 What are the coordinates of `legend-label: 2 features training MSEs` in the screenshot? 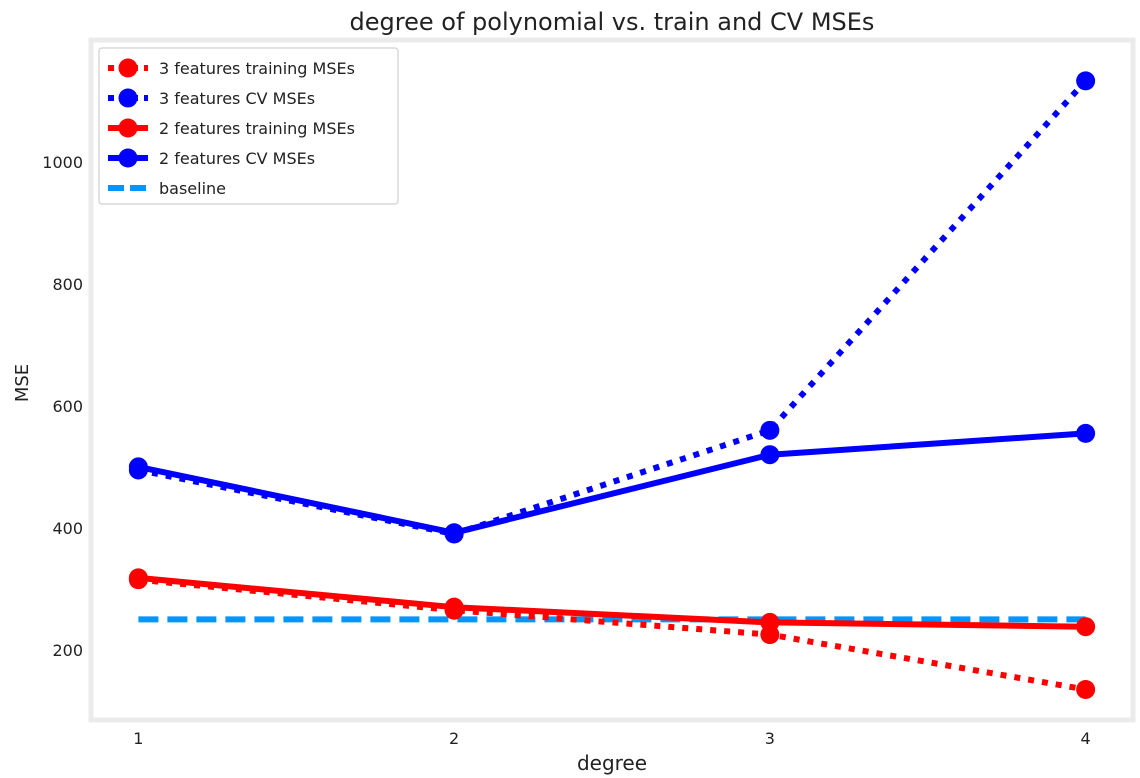 It's located at (257, 128).